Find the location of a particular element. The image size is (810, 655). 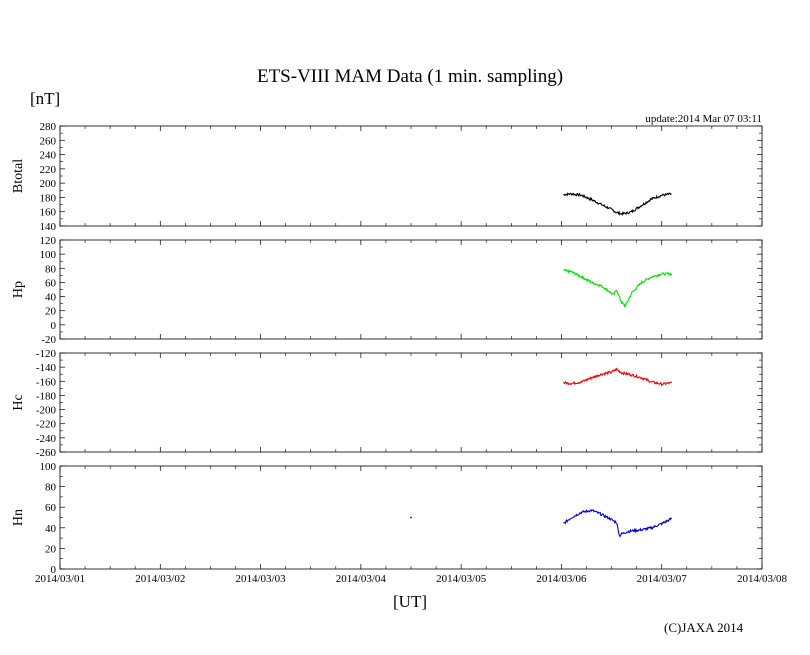

y-tick-label: 180 is located at coordinates (48, 198).